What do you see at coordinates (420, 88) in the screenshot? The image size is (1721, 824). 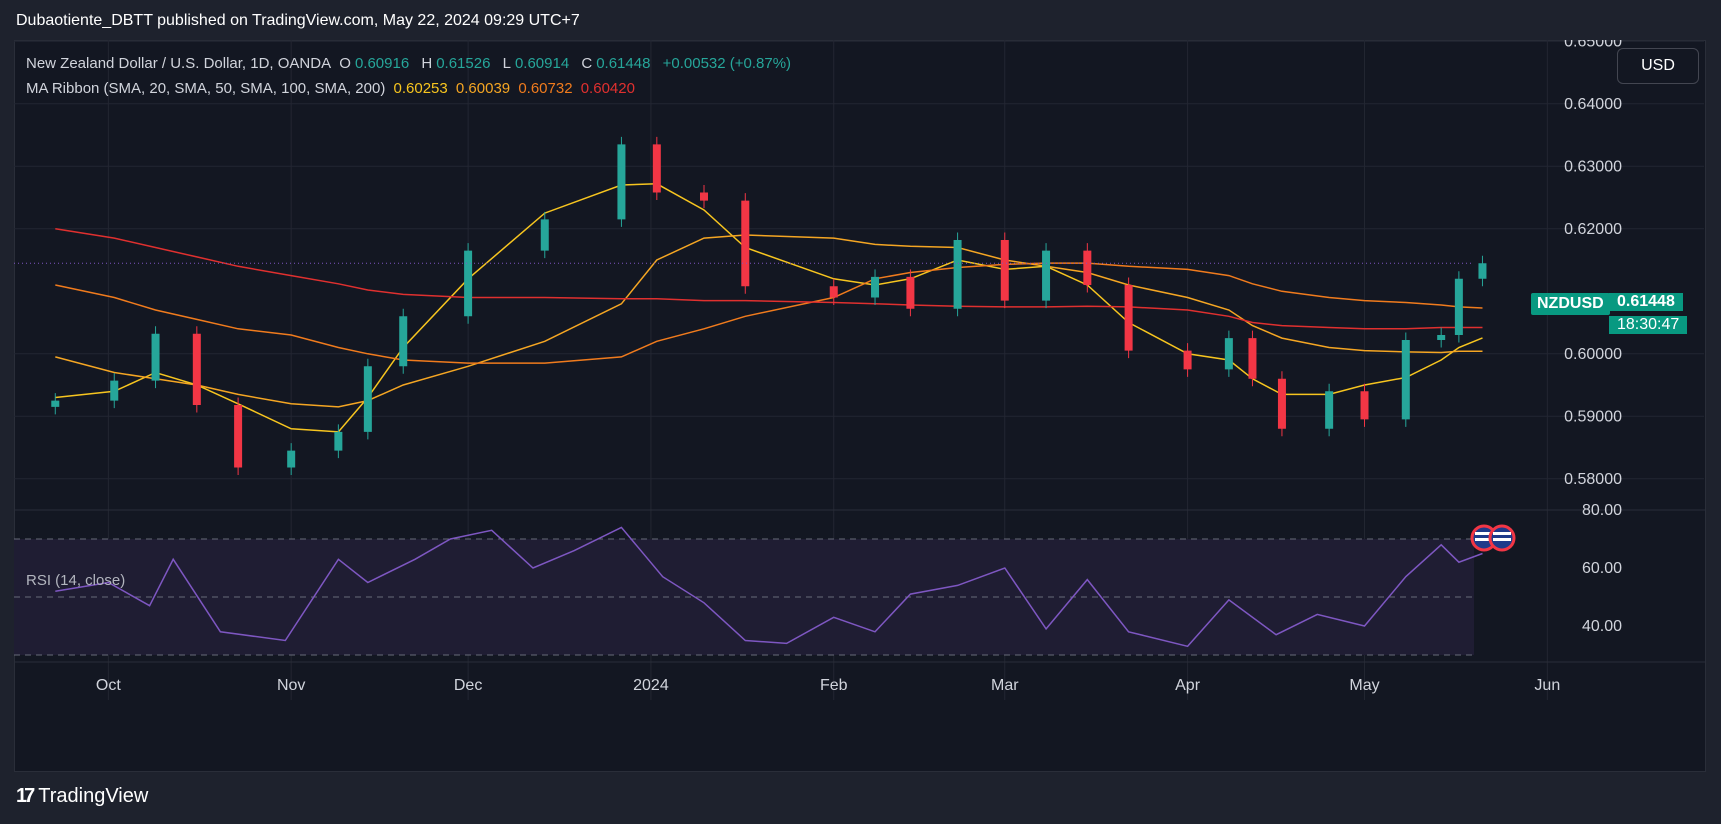 I see `ma20-value: 0.60253` at bounding box center [420, 88].